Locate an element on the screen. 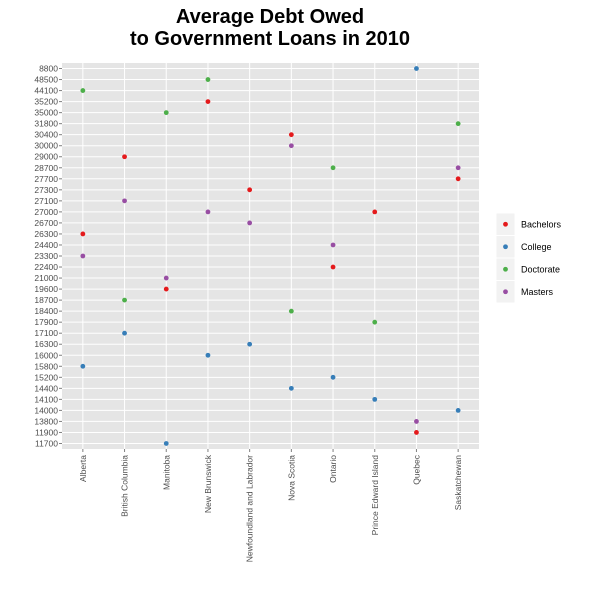 The height and width of the screenshot is (600, 600). y-tick-label: 26700 is located at coordinates (46, 223).